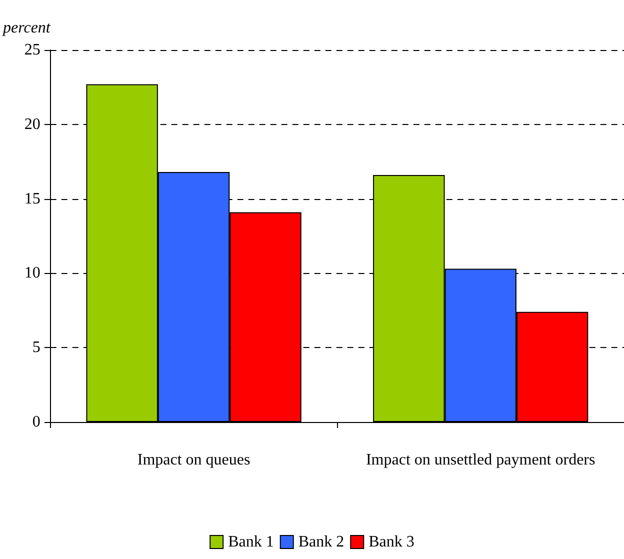 The image size is (624, 559). What do you see at coordinates (32, 199) in the screenshot?
I see `y-tick-label: 15` at bounding box center [32, 199].